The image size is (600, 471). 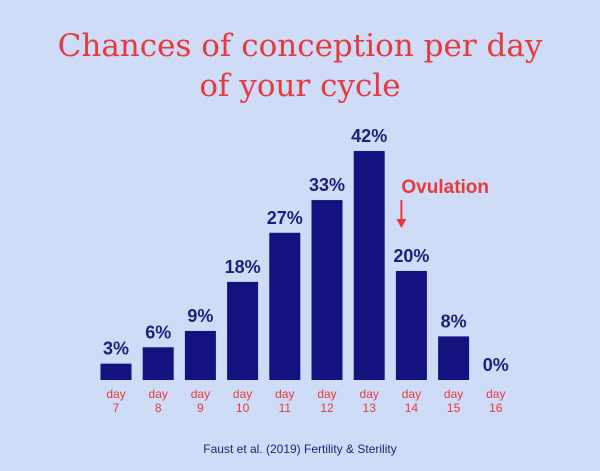 I want to click on x-tick-label-day-10-number: 10, so click(x=243, y=408).